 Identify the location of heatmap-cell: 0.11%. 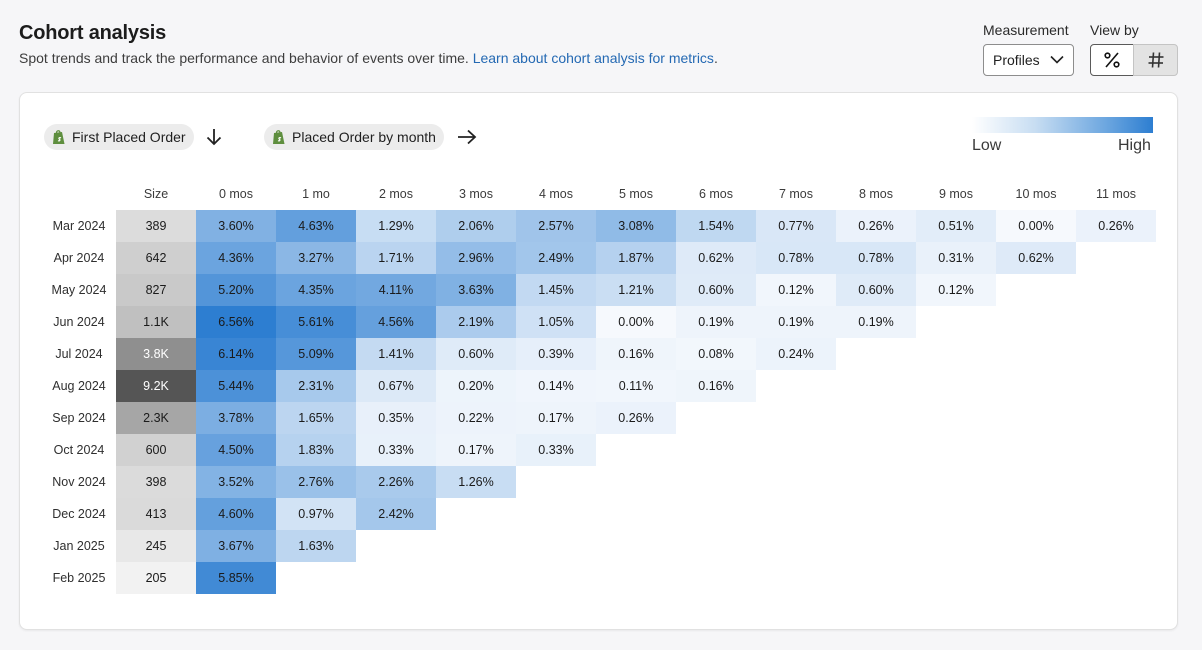
(636, 386).